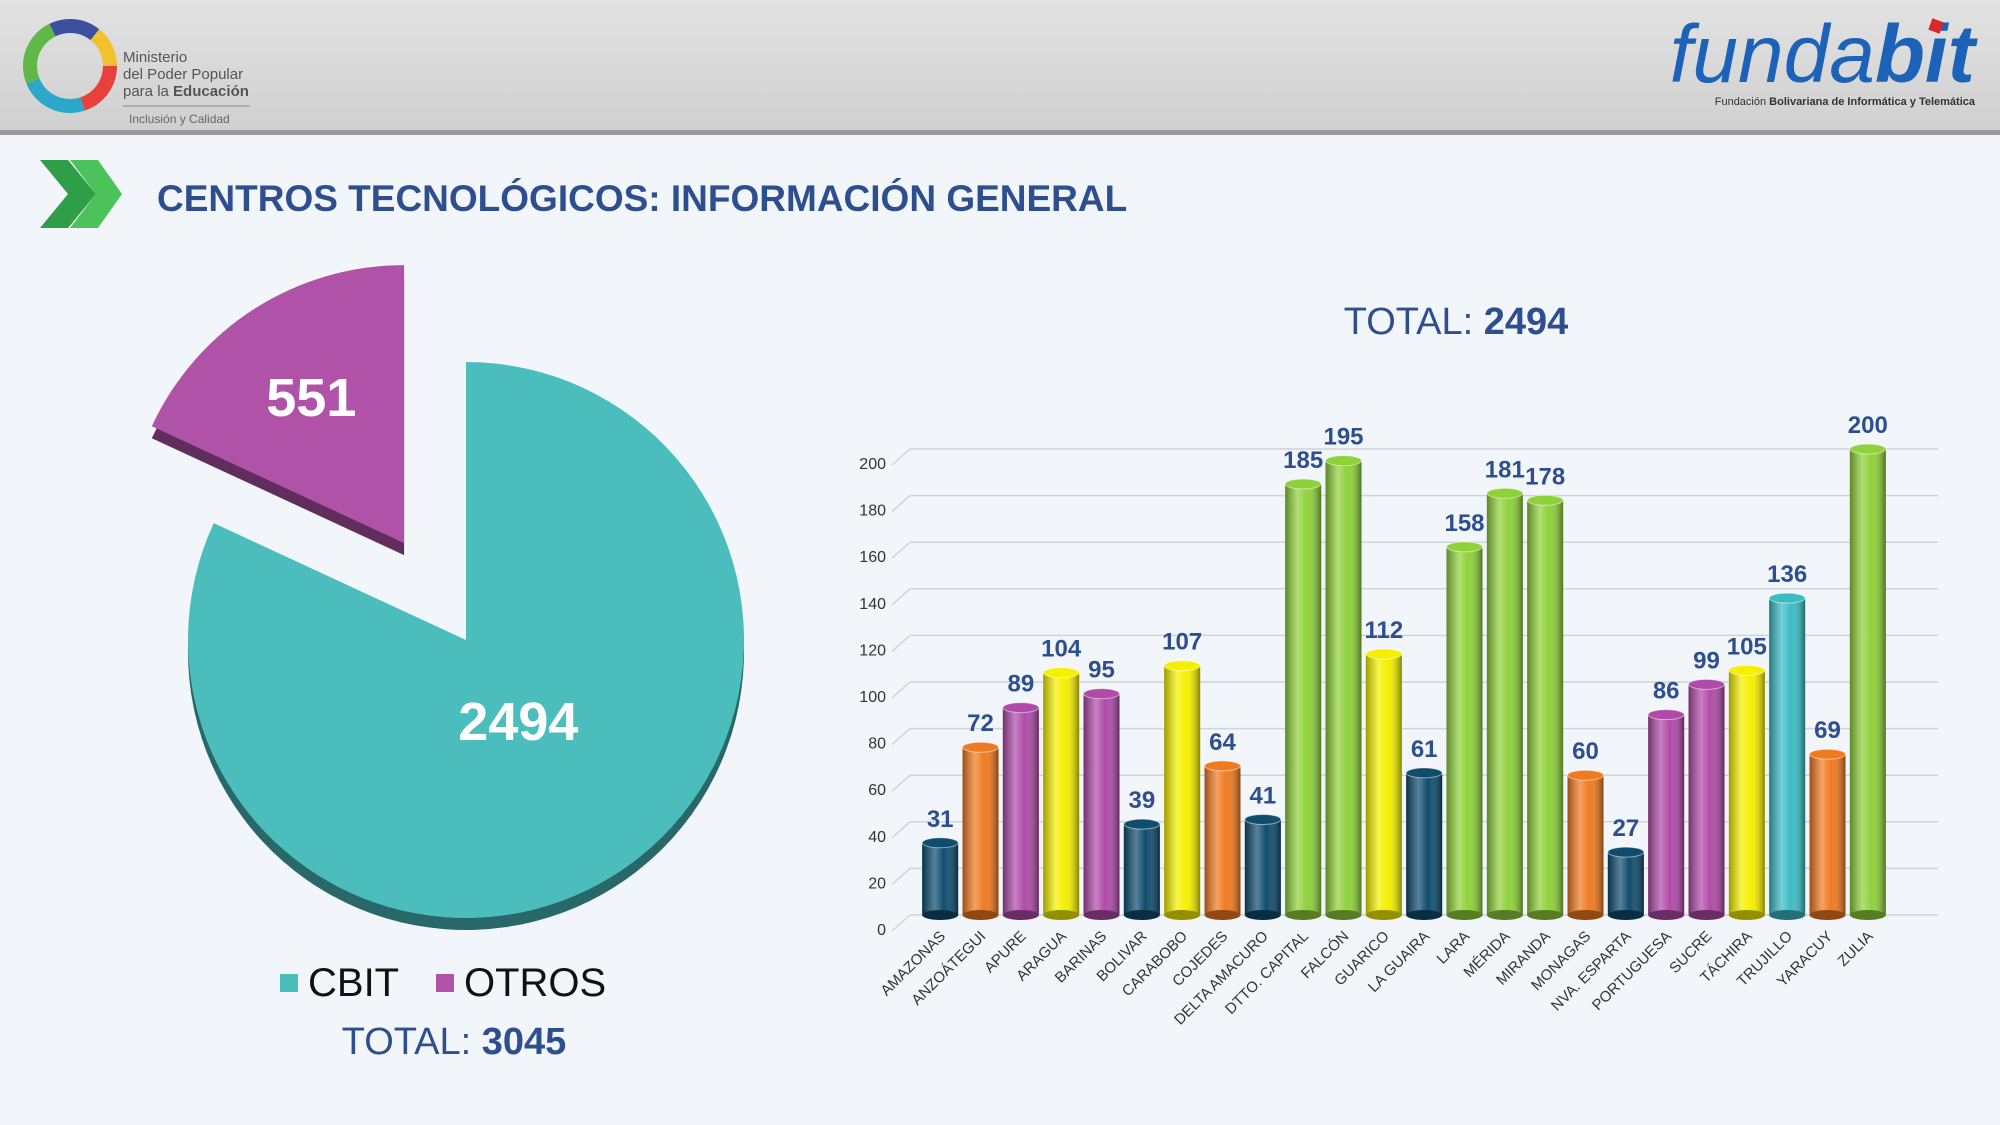 Image resolution: width=2000 pixels, height=1125 pixels. What do you see at coordinates (980, 723) in the screenshot?
I see `value-label: 72` at bounding box center [980, 723].